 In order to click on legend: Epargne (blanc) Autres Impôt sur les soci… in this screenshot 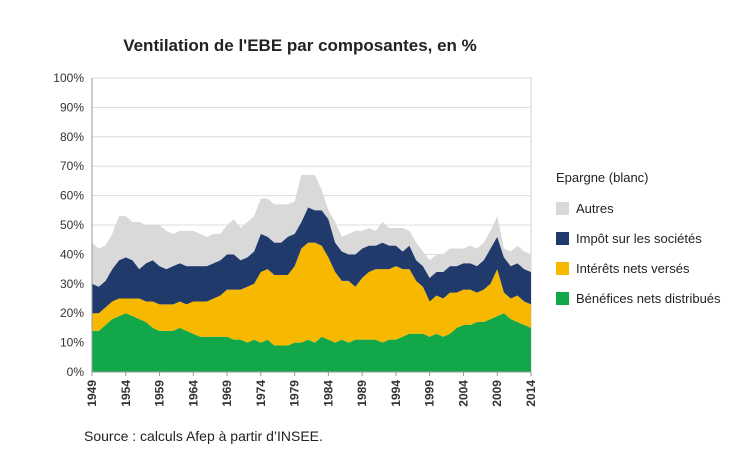, I will do `click(638, 244)`.